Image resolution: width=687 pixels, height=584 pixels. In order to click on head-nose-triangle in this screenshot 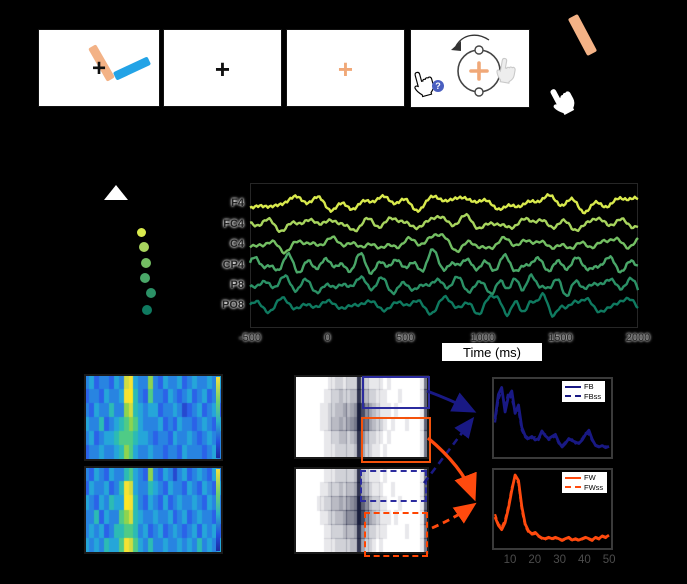, I will do `click(116, 192)`.